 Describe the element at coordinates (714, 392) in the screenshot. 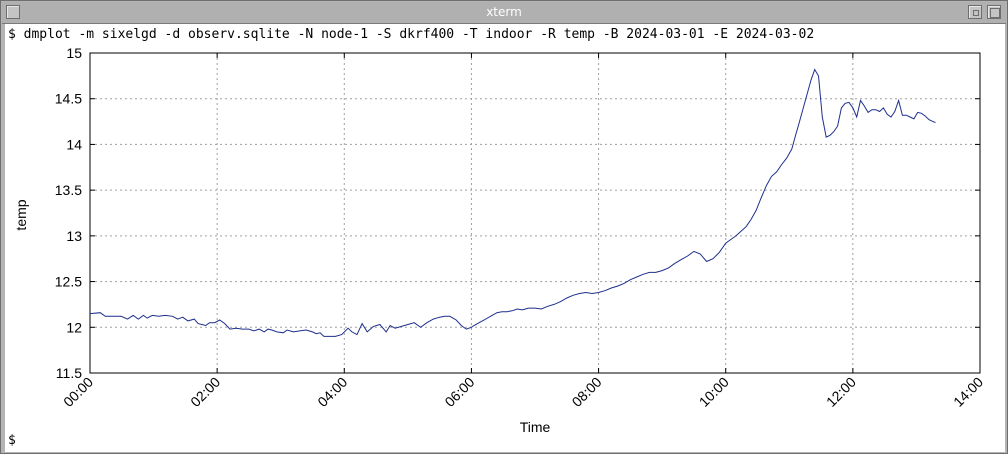

I see `x-tick-label: 10:00` at that location.